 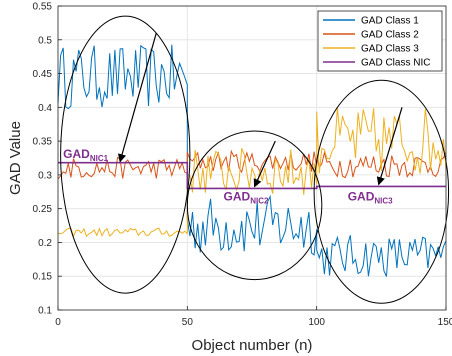 What do you see at coordinates (43, 74) in the screenshot?
I see `y-tick-label: 0.45` at bounding box center [43, 74].